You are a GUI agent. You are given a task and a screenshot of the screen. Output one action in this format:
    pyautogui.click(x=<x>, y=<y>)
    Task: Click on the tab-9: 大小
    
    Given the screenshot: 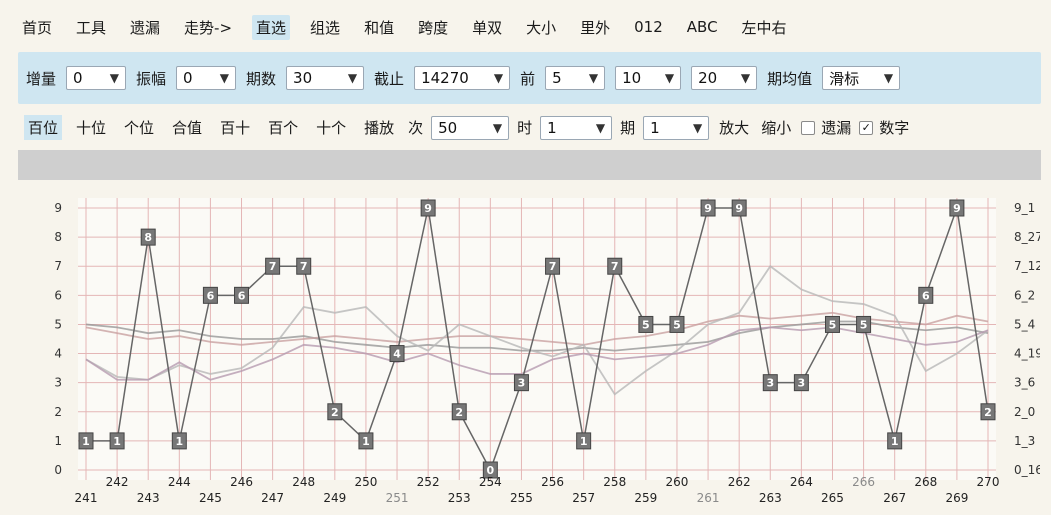 What is the action you would take?
    pyautogui.click(x=541, y=27)
    